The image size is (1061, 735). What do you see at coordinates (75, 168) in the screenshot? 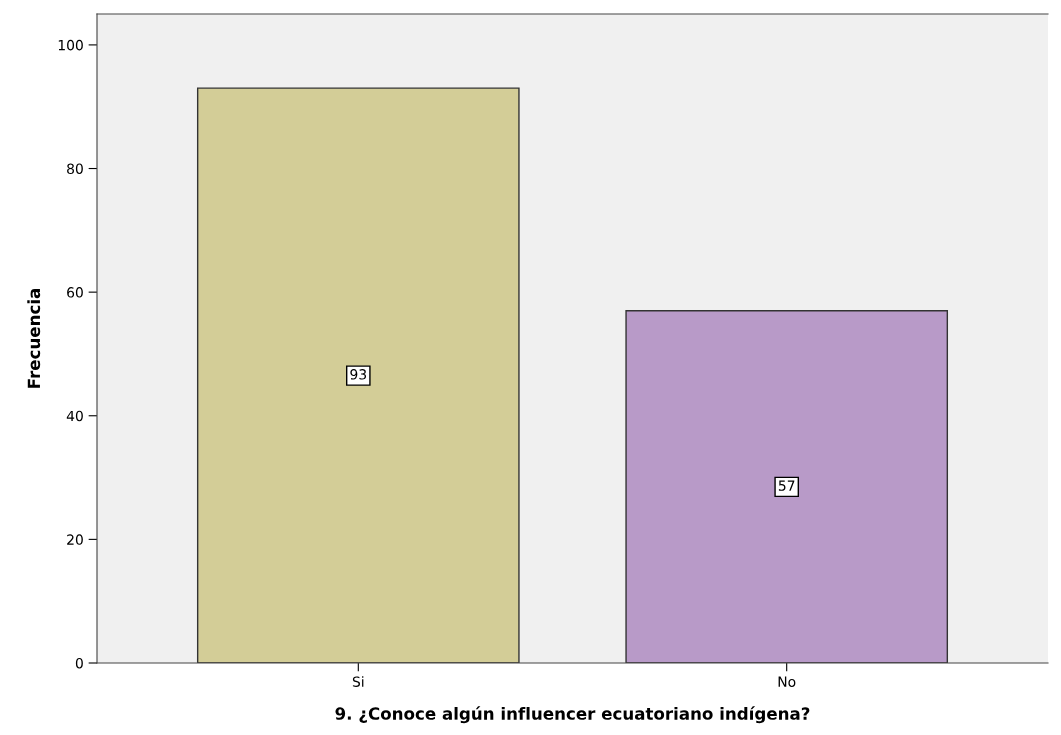
I see `y-tick-label: 80` at bounding box center [75, 168].